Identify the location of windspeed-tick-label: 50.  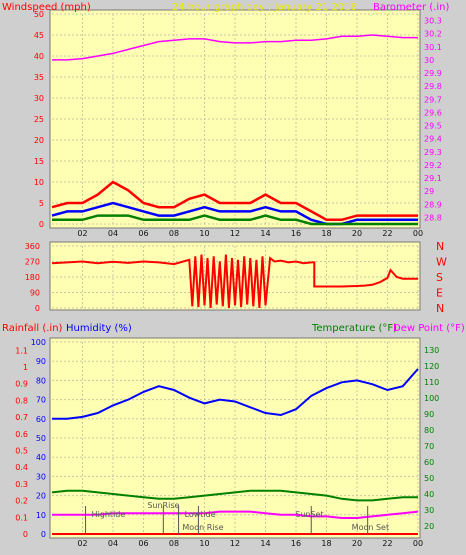
(39, 14).